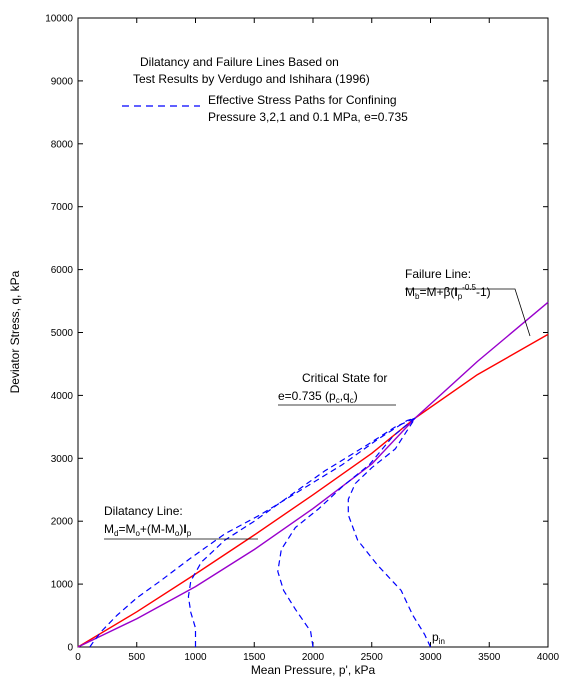 The height and width of the screenshot is (687, 562). Describe the element at coordinates (372, 657) in the screenshot. I see `x-tick-label: 2500` at that location.